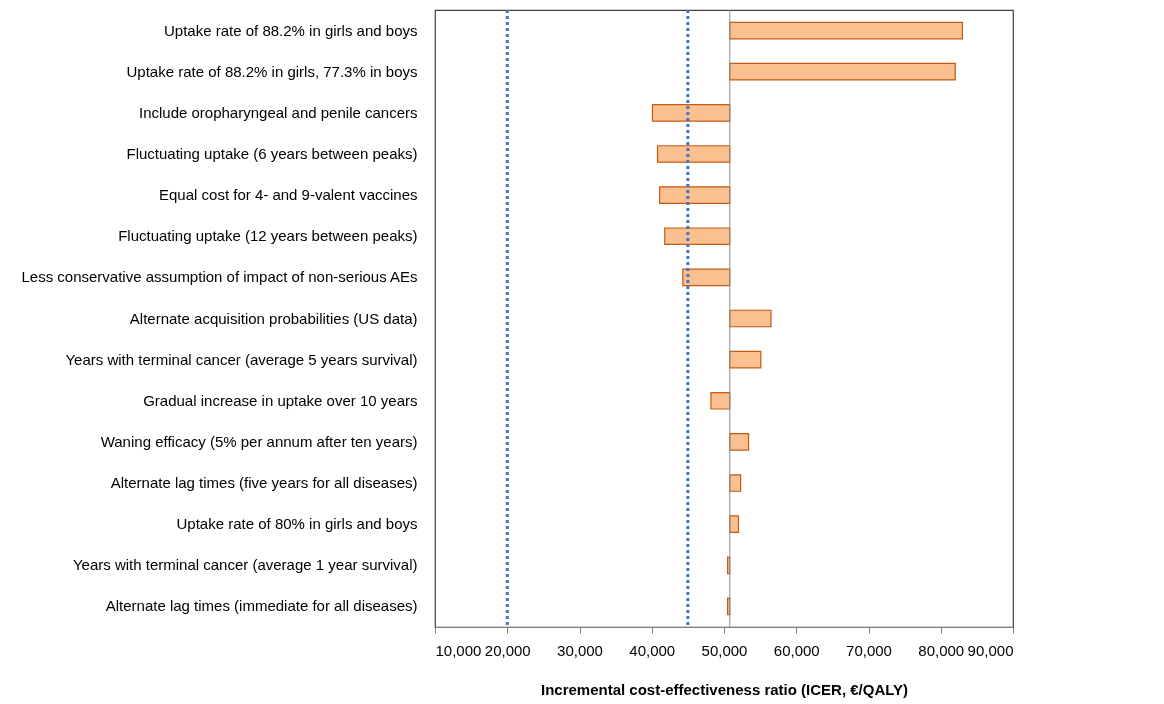  What do you see at coordinates (291, 30) in the screenshot?
I see `y-tick-label: Uptake rate of 88.2% in girls and boys` at bounding box center [291, 30].